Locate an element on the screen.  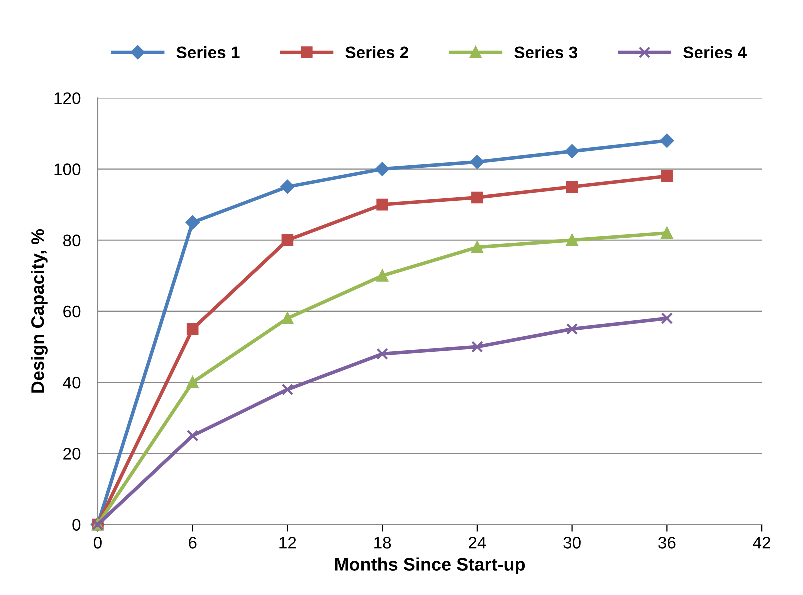
x-tick-label: 18 is located at coordinates (383, 543).